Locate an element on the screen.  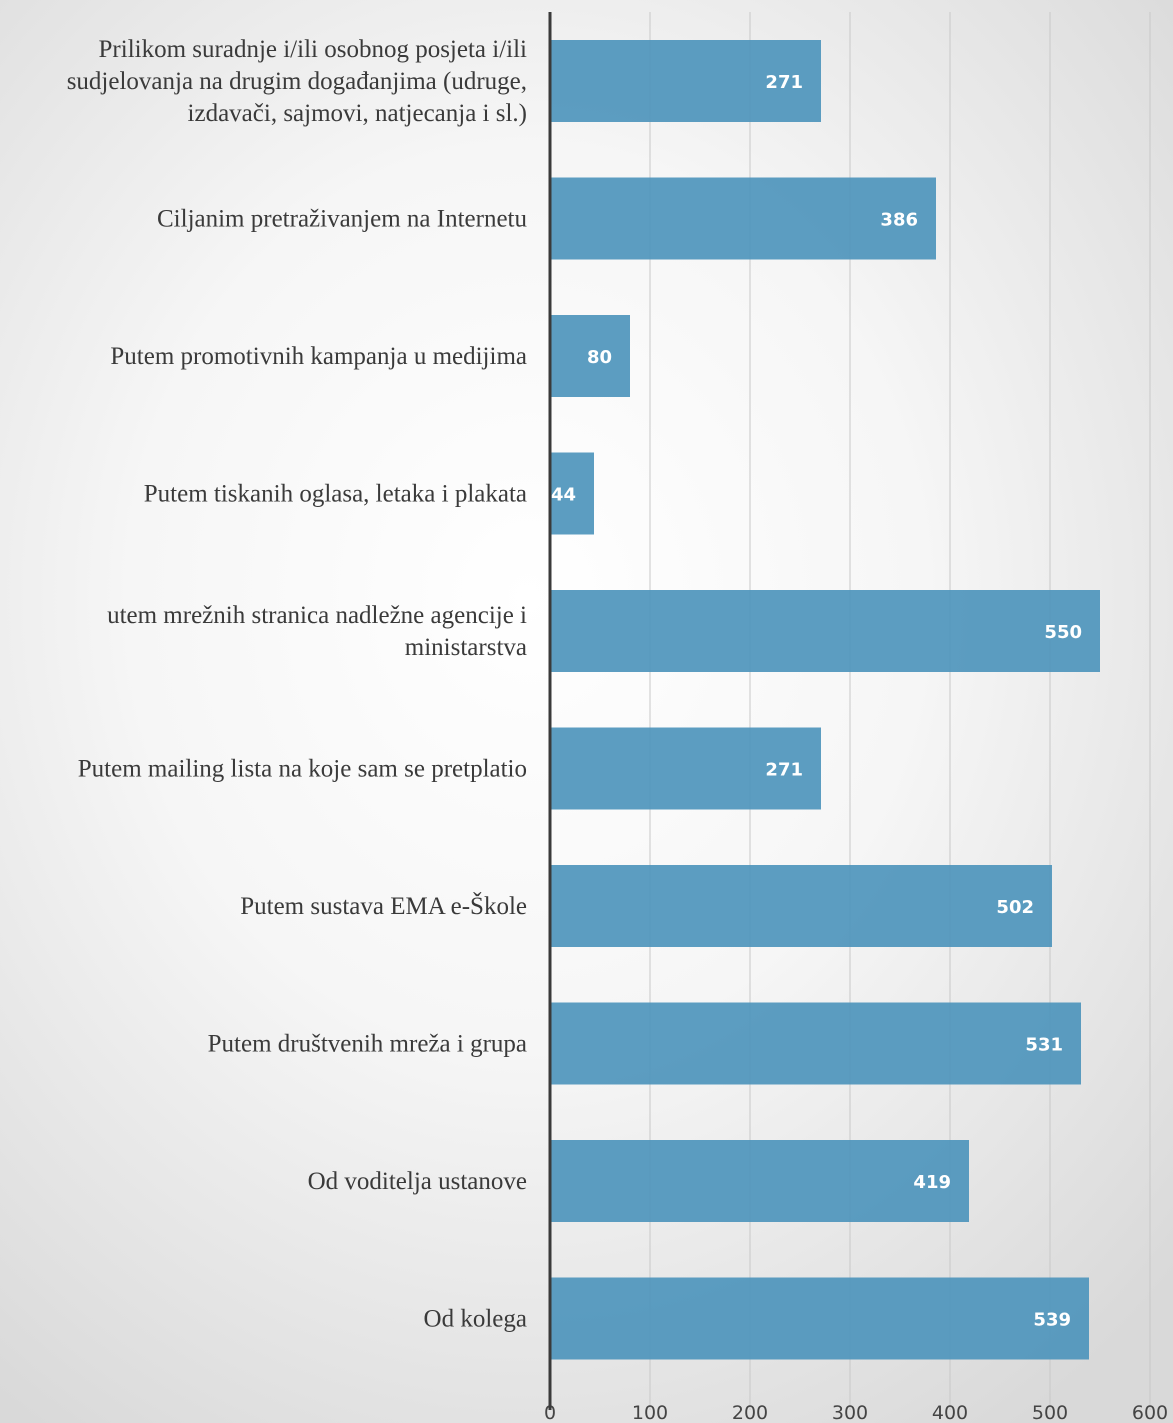
x-tick-label: 500 is located at coordinates (1050, 1412).